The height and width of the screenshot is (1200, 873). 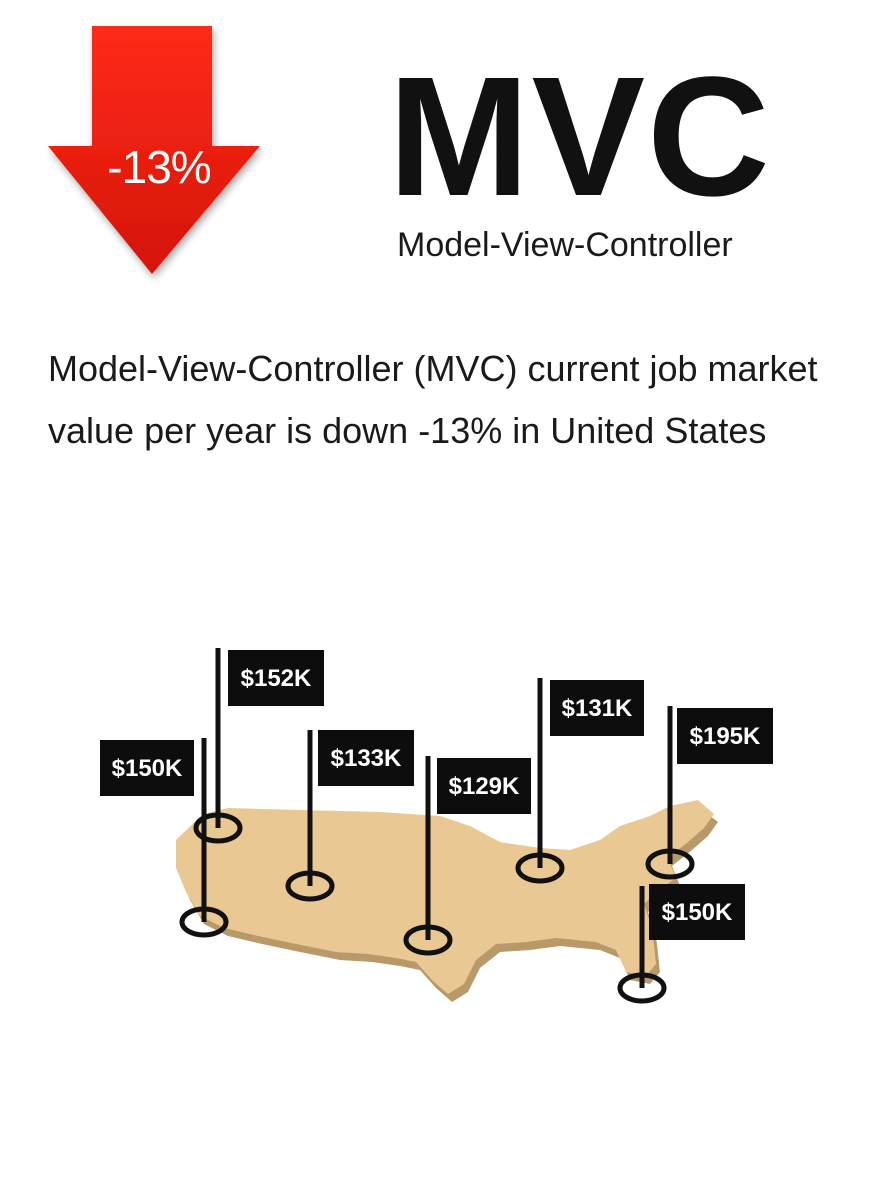 I want to click on price-flag-marker: $129K, so click(x=467, y=856).